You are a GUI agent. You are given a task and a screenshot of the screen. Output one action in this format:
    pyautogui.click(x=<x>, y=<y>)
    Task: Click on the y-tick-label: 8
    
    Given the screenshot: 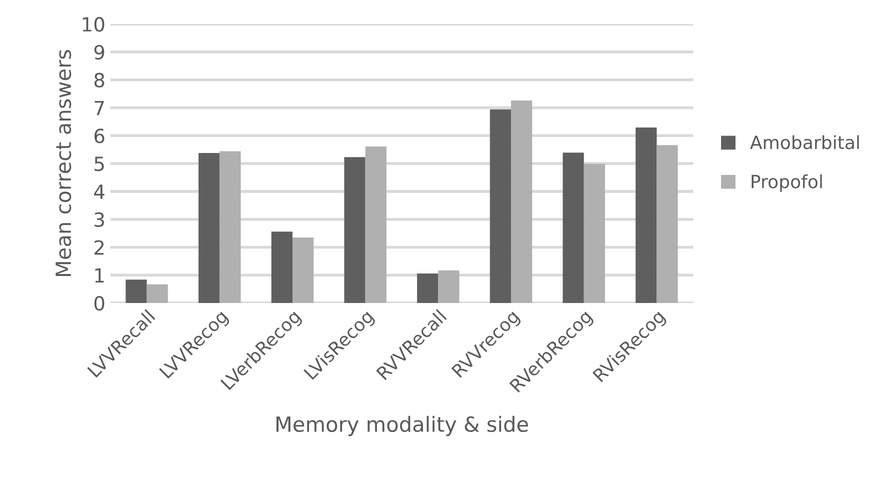 What is the action you would take?
    pyautogui.click(x=99, y=80)
    